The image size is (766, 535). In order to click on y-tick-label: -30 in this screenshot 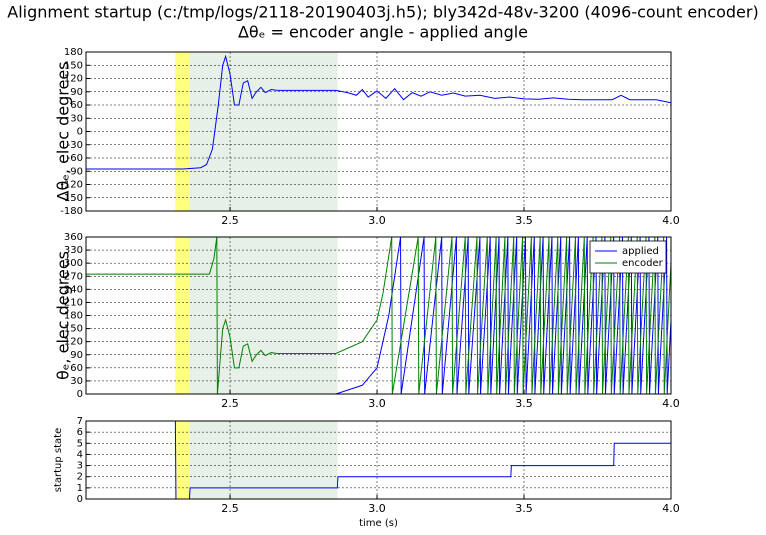, I will do `click(75, 145)`.